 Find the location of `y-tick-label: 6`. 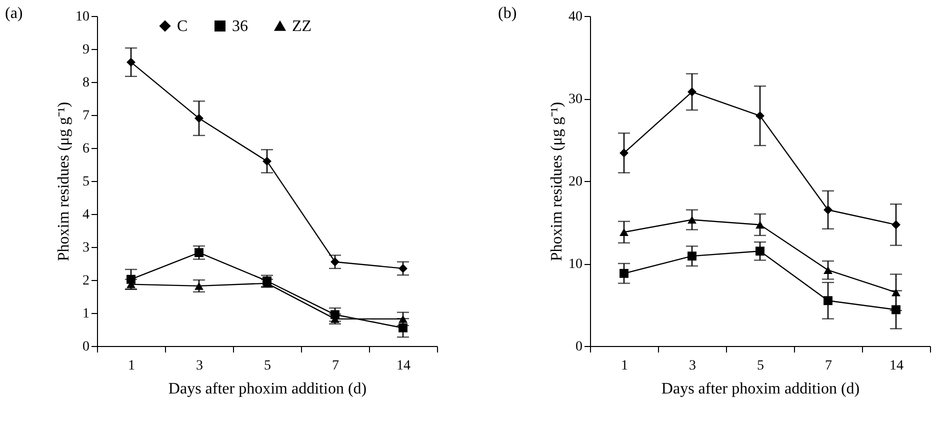

y-tick-label: 6 is located at coordinates (86, 149).